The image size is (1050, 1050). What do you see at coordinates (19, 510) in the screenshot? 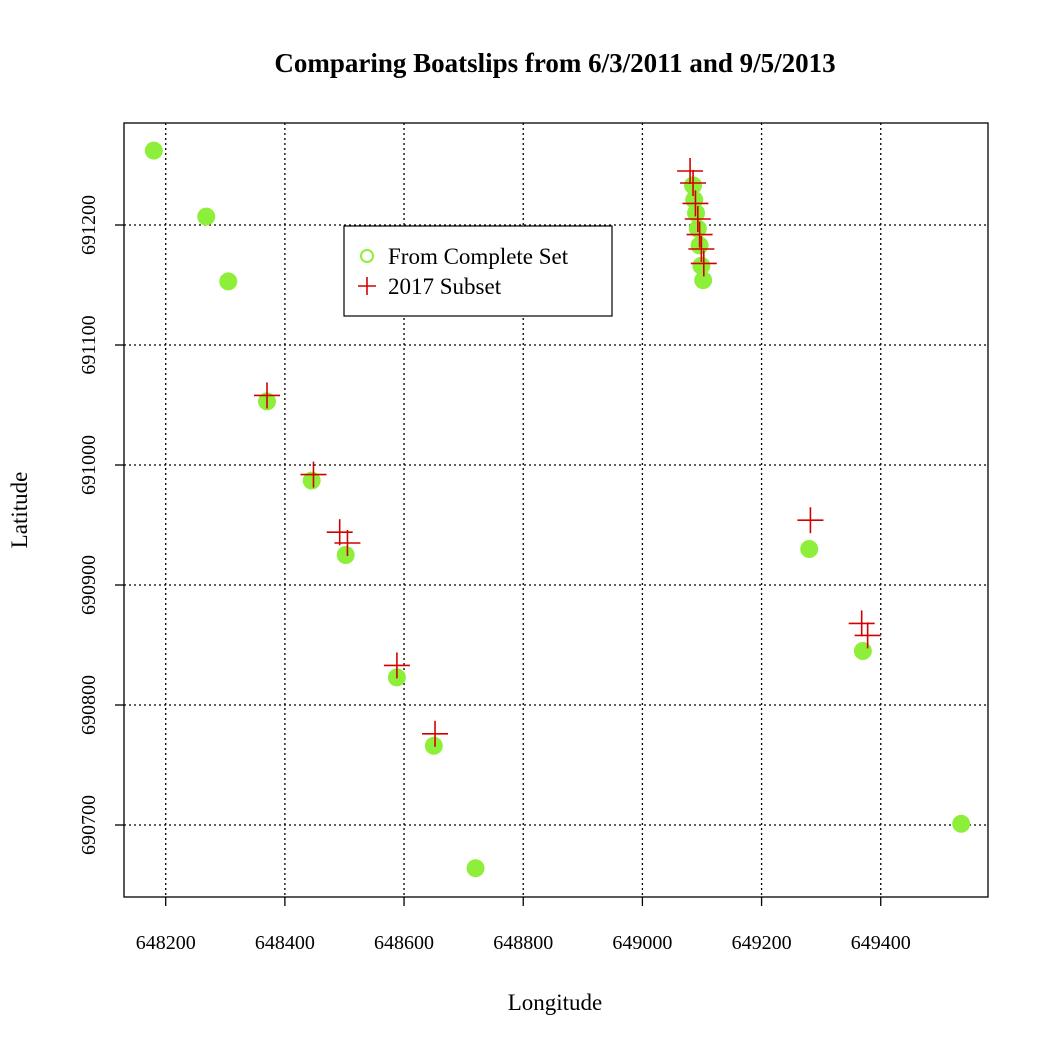
I see `y-axis-label: Latitude` at bounding box center [19, 510].